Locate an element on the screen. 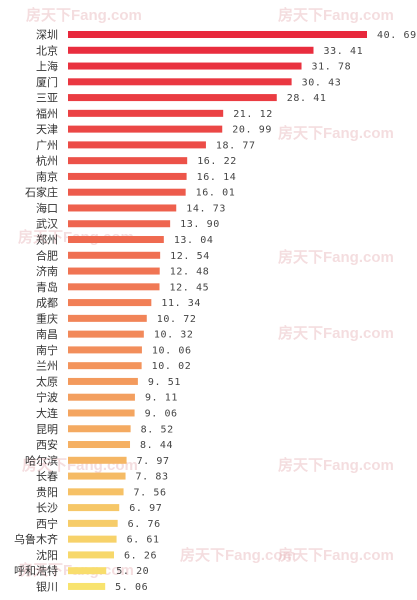  category-label: 南宁 is located at coordinates (47, 350).